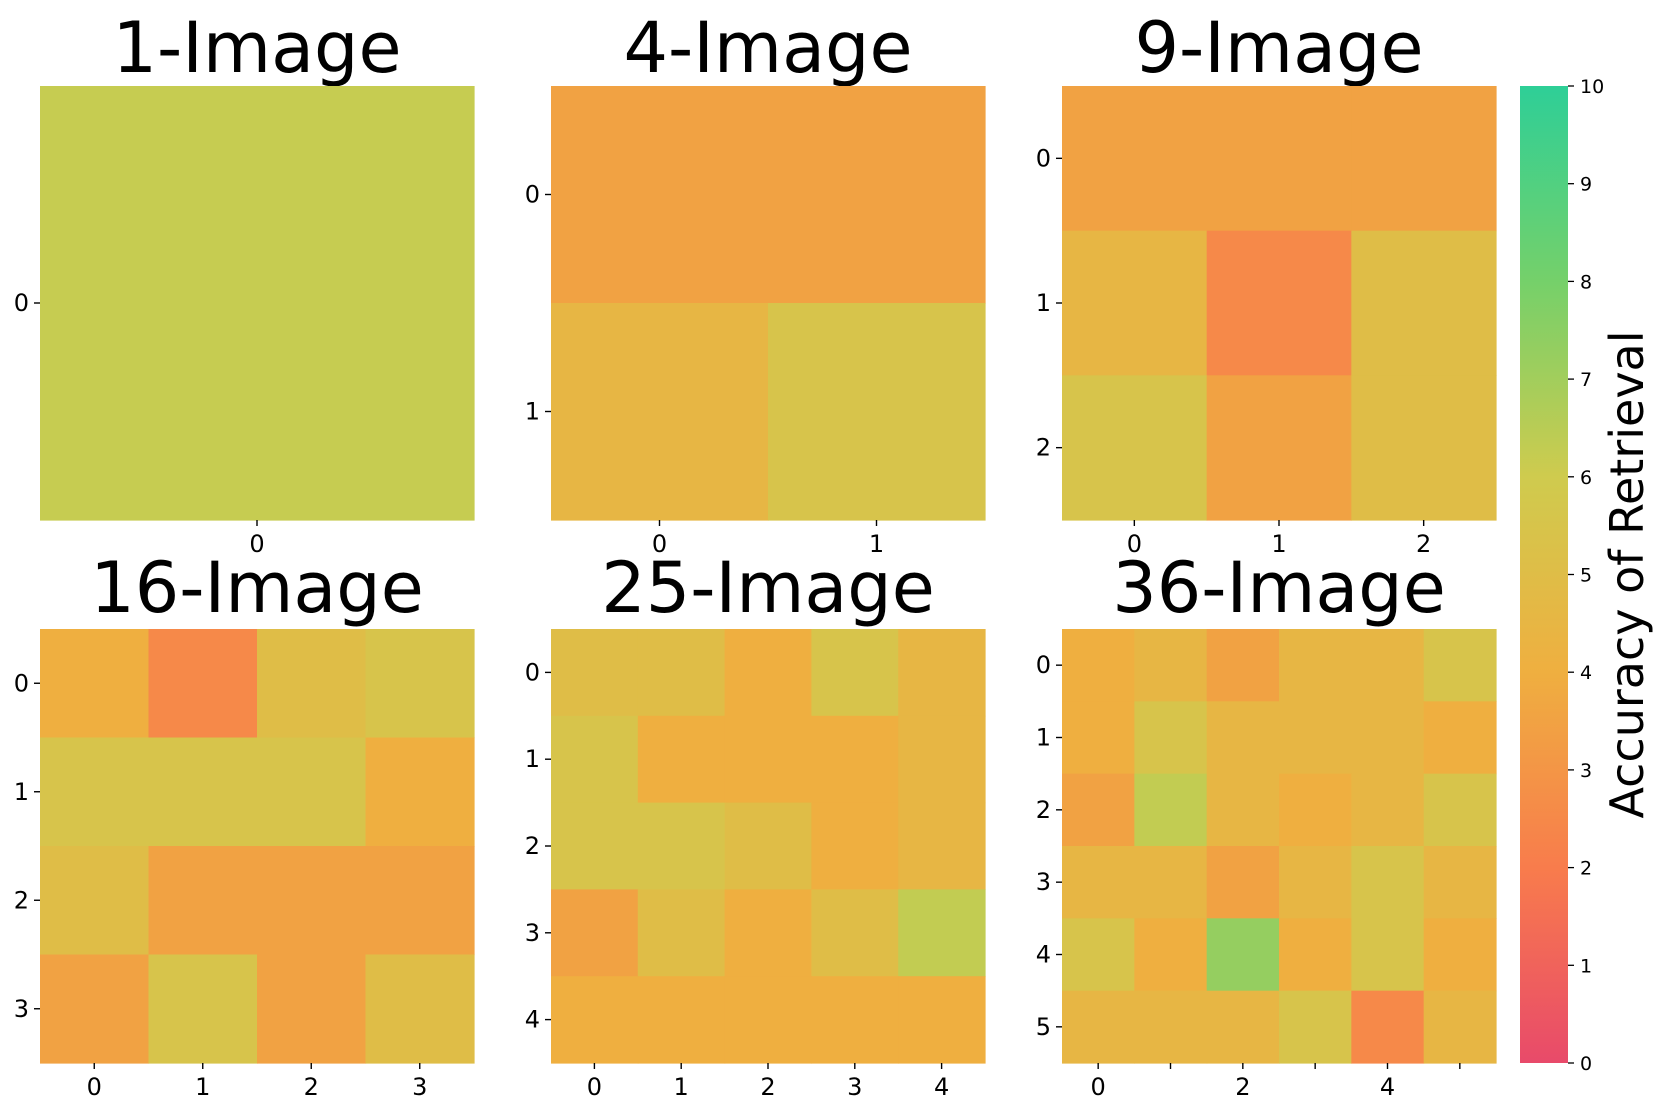  I want to click on x-tick-label: 3, so click(419, 1087).